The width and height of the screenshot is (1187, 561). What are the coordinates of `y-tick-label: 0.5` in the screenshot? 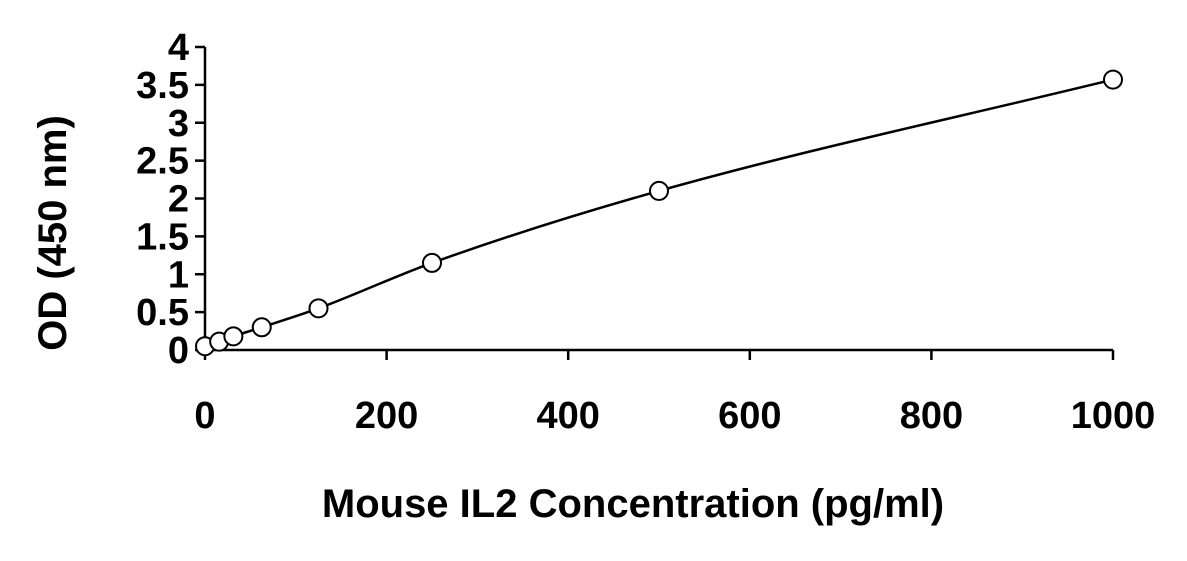 It's located at (162, 313).